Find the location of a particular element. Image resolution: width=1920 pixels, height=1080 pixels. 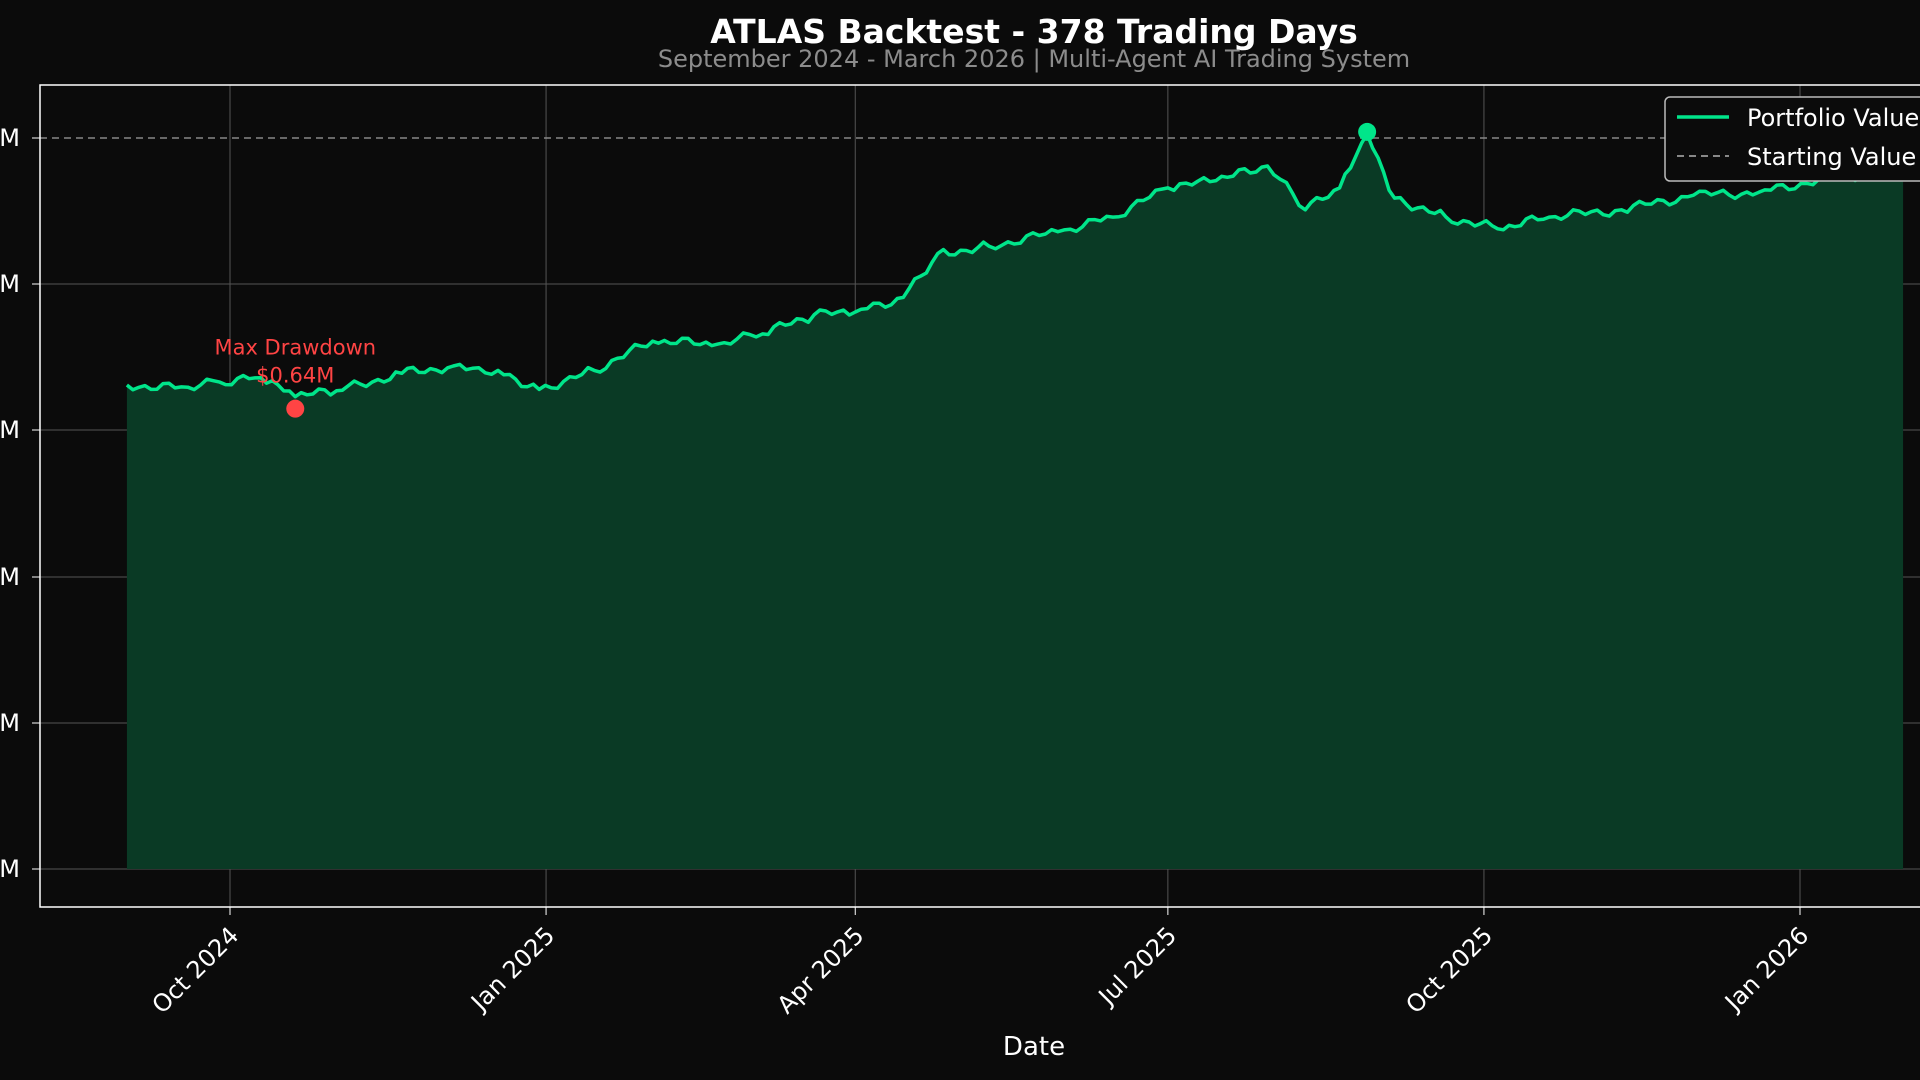

x-axis-label: Date is located at coordinates (1034, 1047).